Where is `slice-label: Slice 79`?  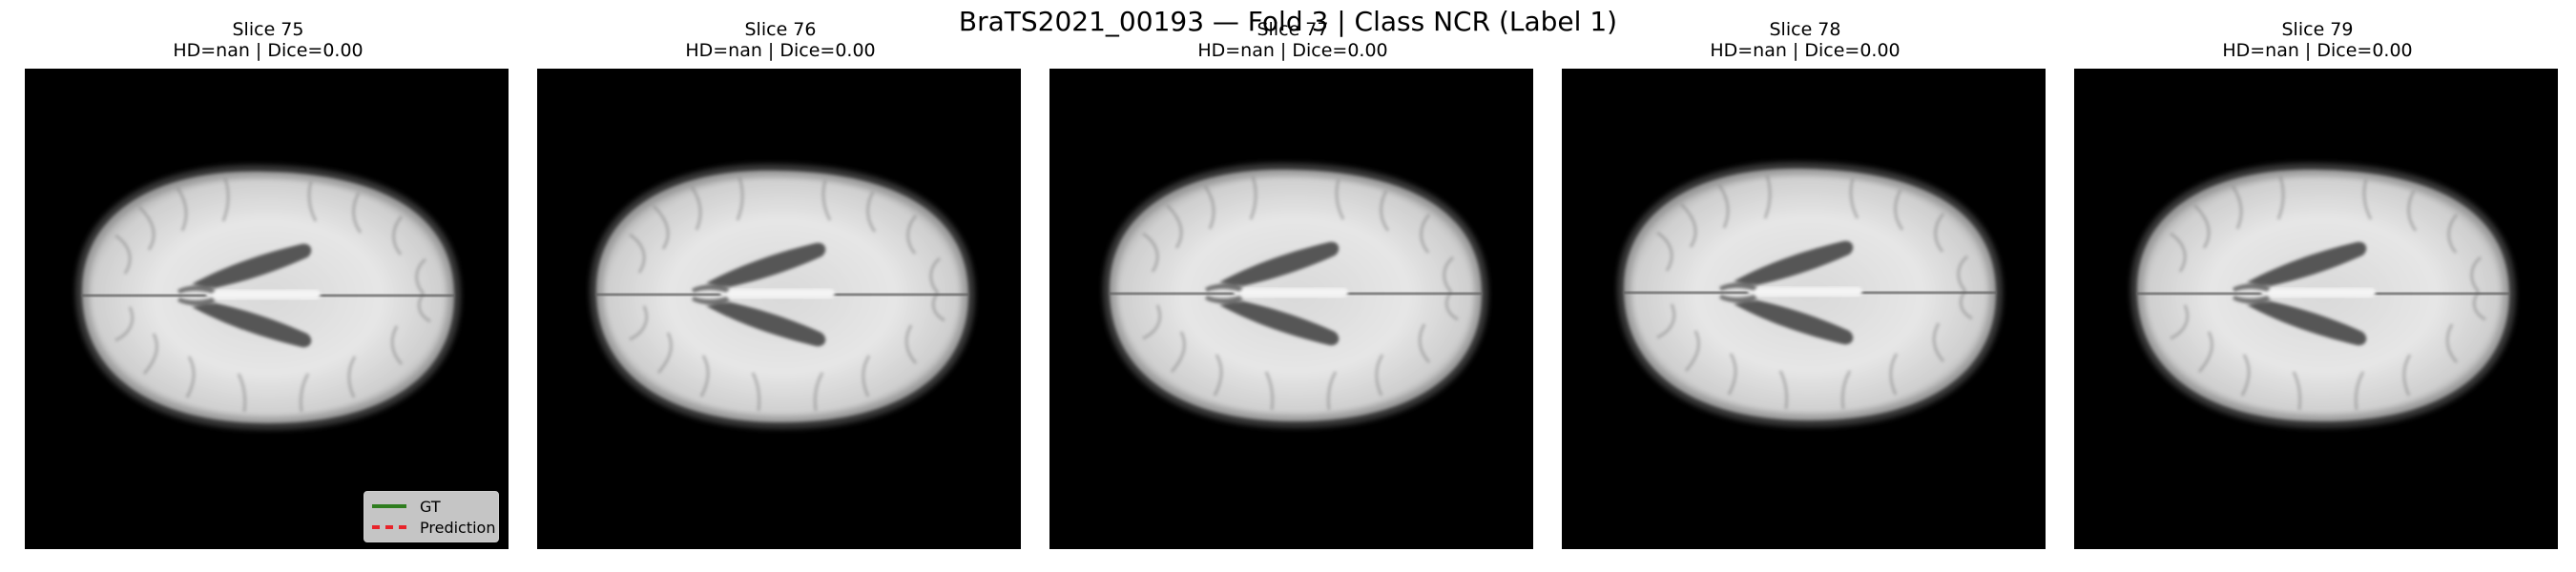 slice-label: Slice 79 is located at coordinates (2317, 29).